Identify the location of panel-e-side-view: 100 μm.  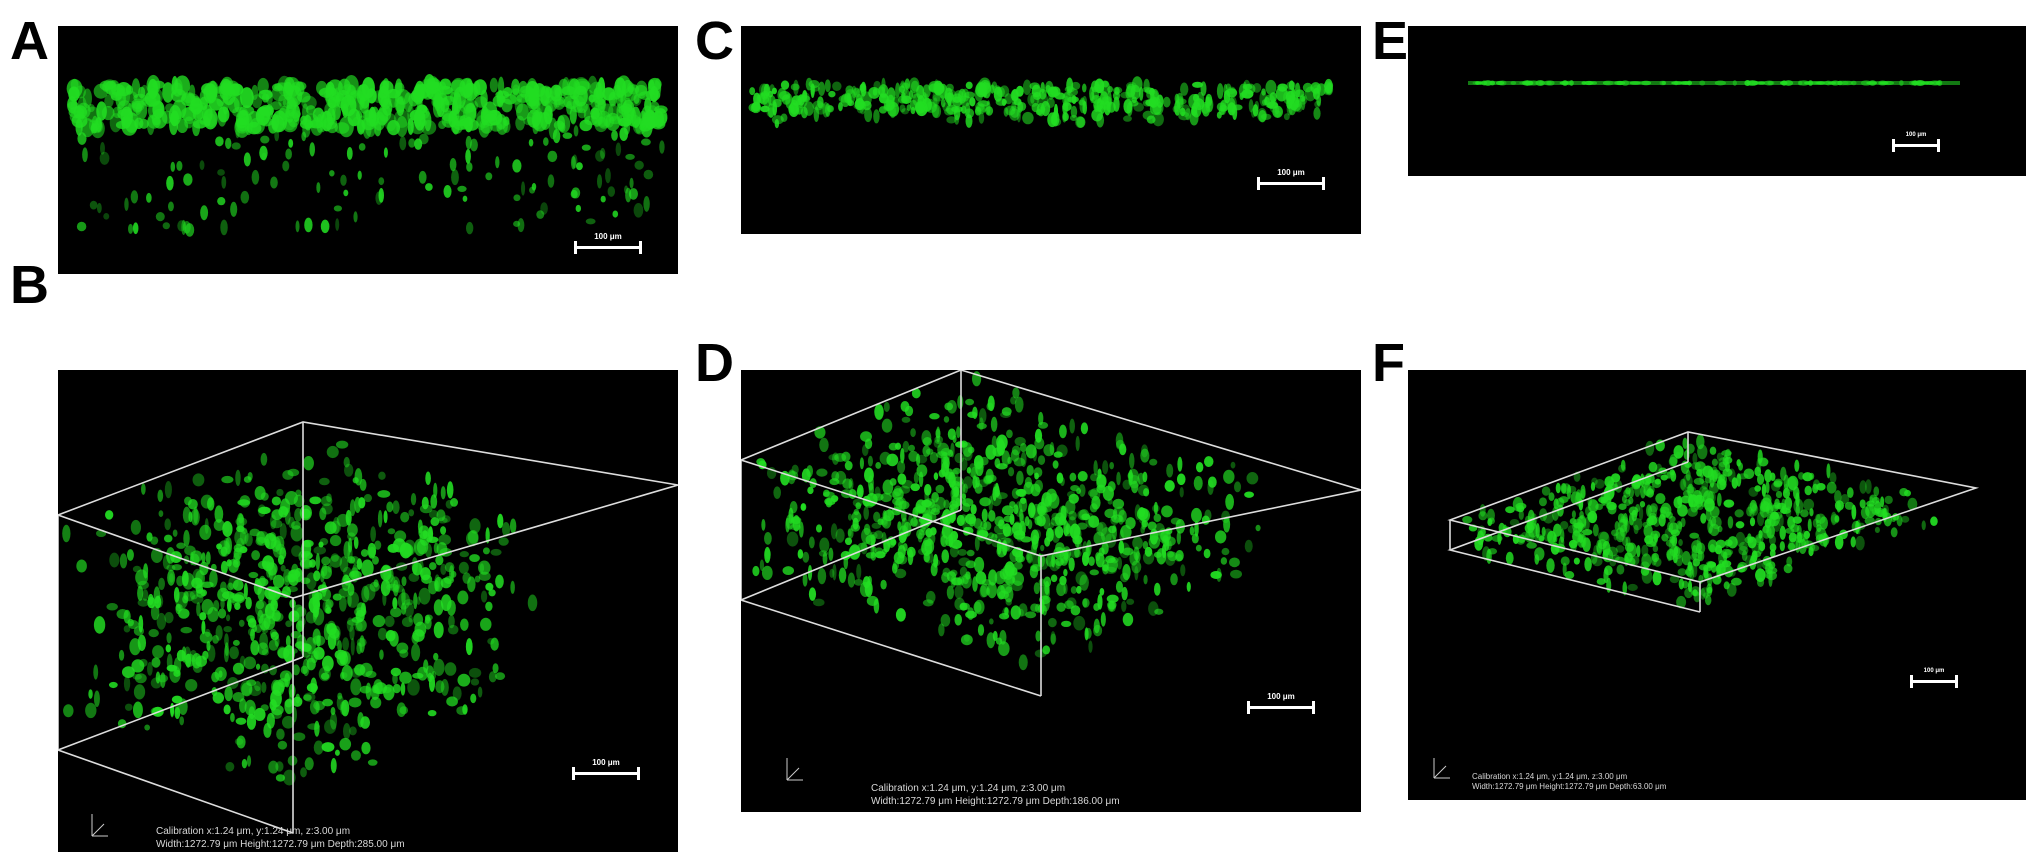
(1717, 101).